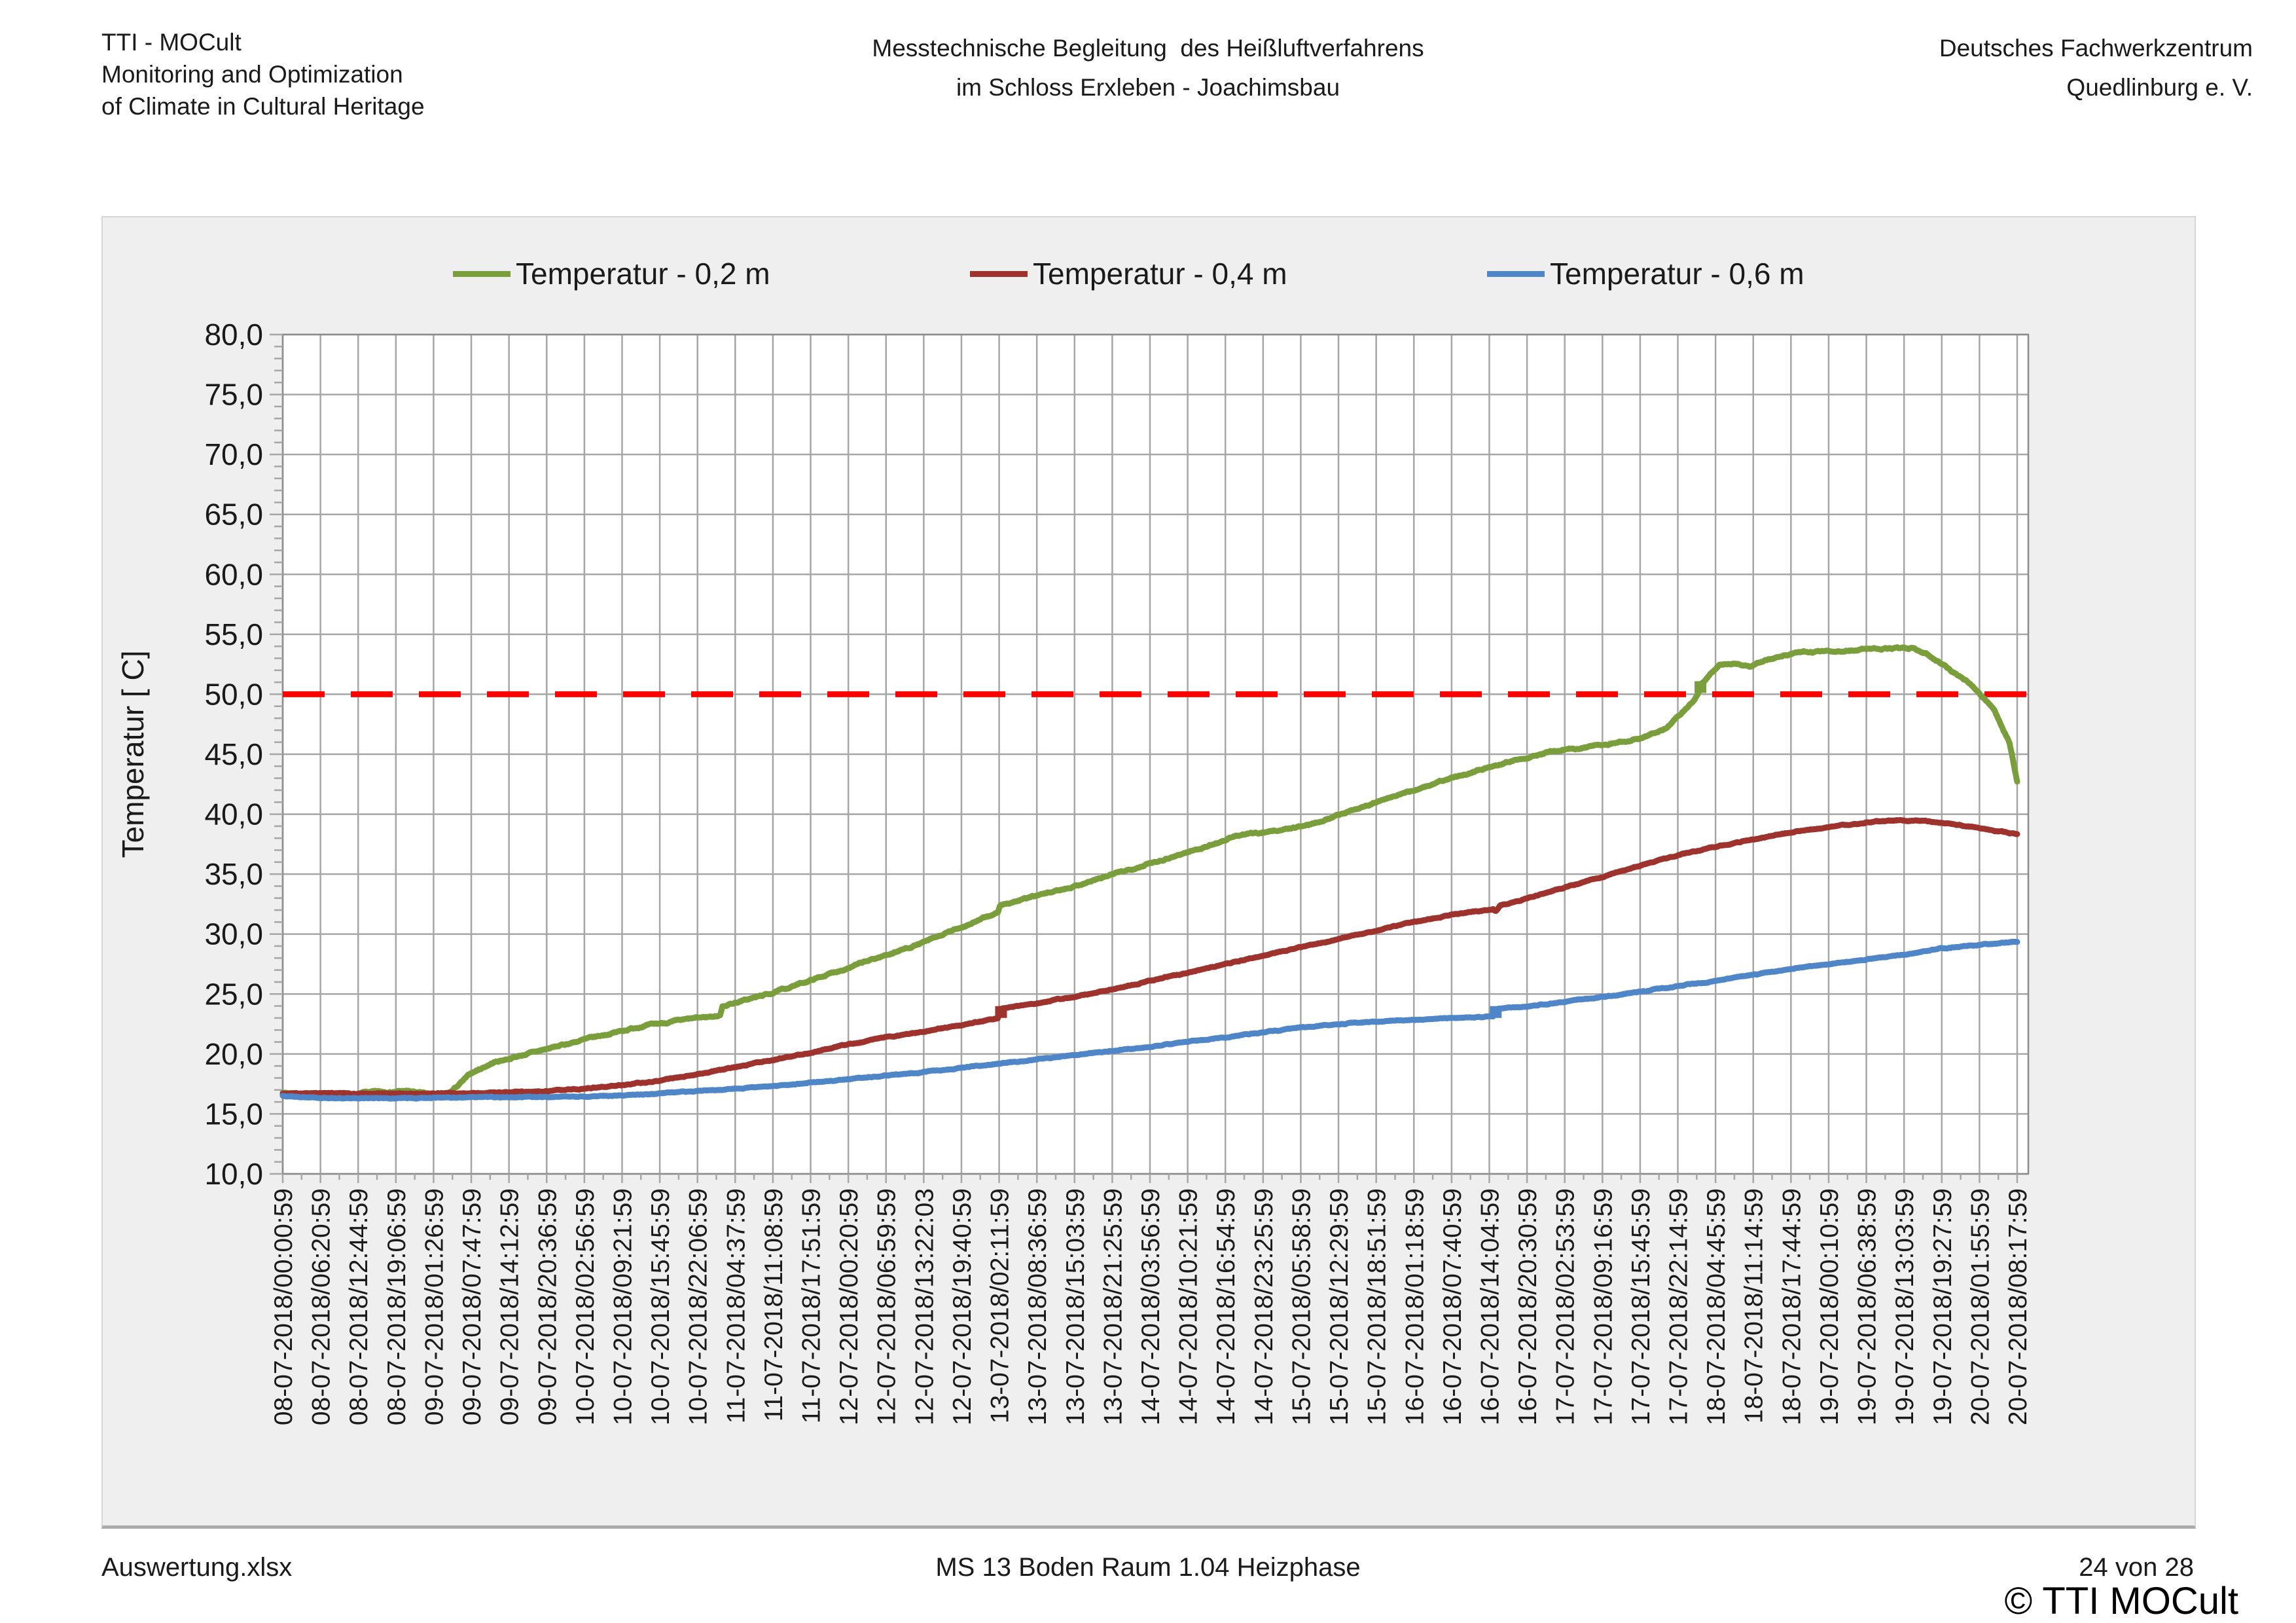 Image resolution: width=2296 pixels, height=1623 pixels. I want to click on svg-text: 19-07-2018/19:27:59, so click(1943, 1306).